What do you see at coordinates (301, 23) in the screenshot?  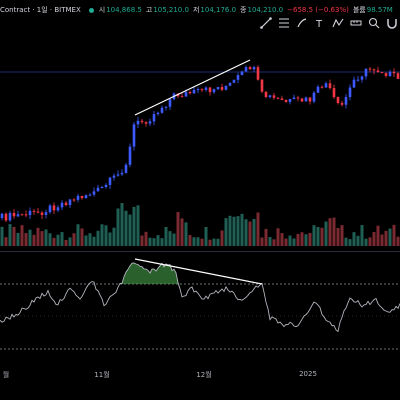 I see `brush-icon` at bounding box center [301, 23].